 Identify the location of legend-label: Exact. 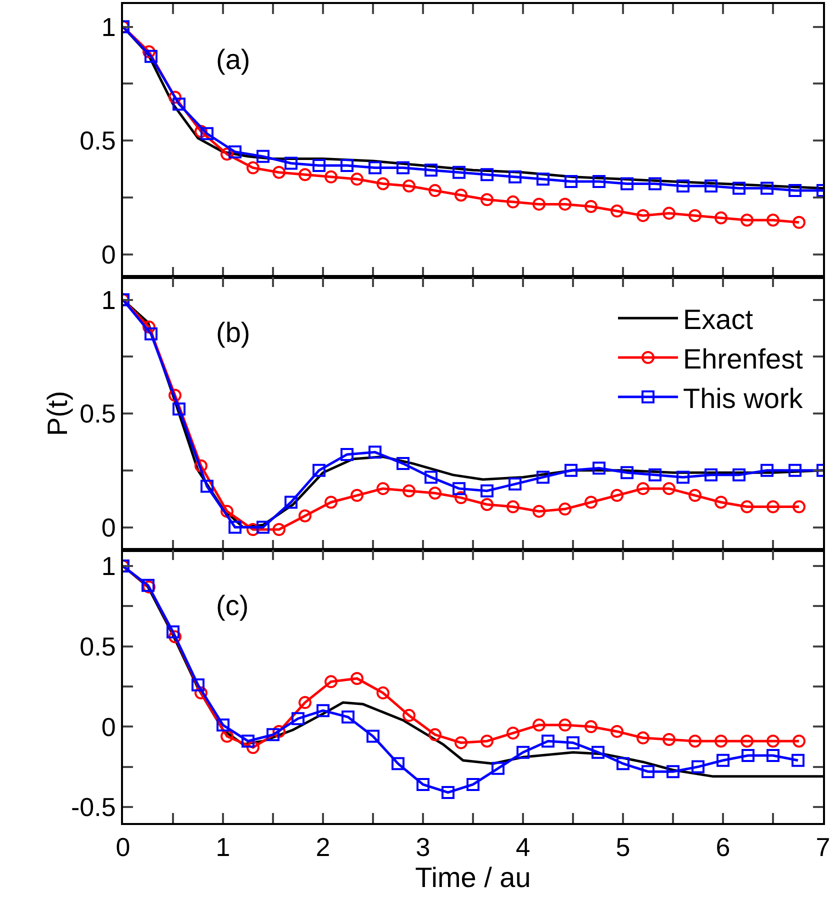
(718, 319).